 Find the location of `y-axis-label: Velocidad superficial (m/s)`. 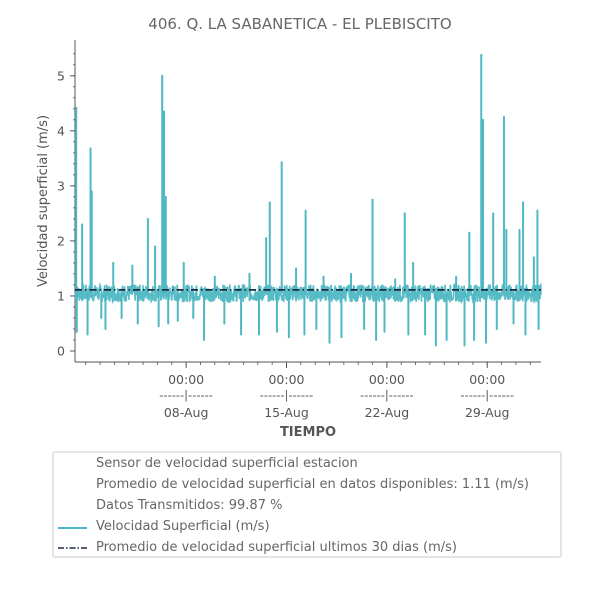

y-axis-label: Velocidad superficial (m/s) is located at coordinates (43, 201).